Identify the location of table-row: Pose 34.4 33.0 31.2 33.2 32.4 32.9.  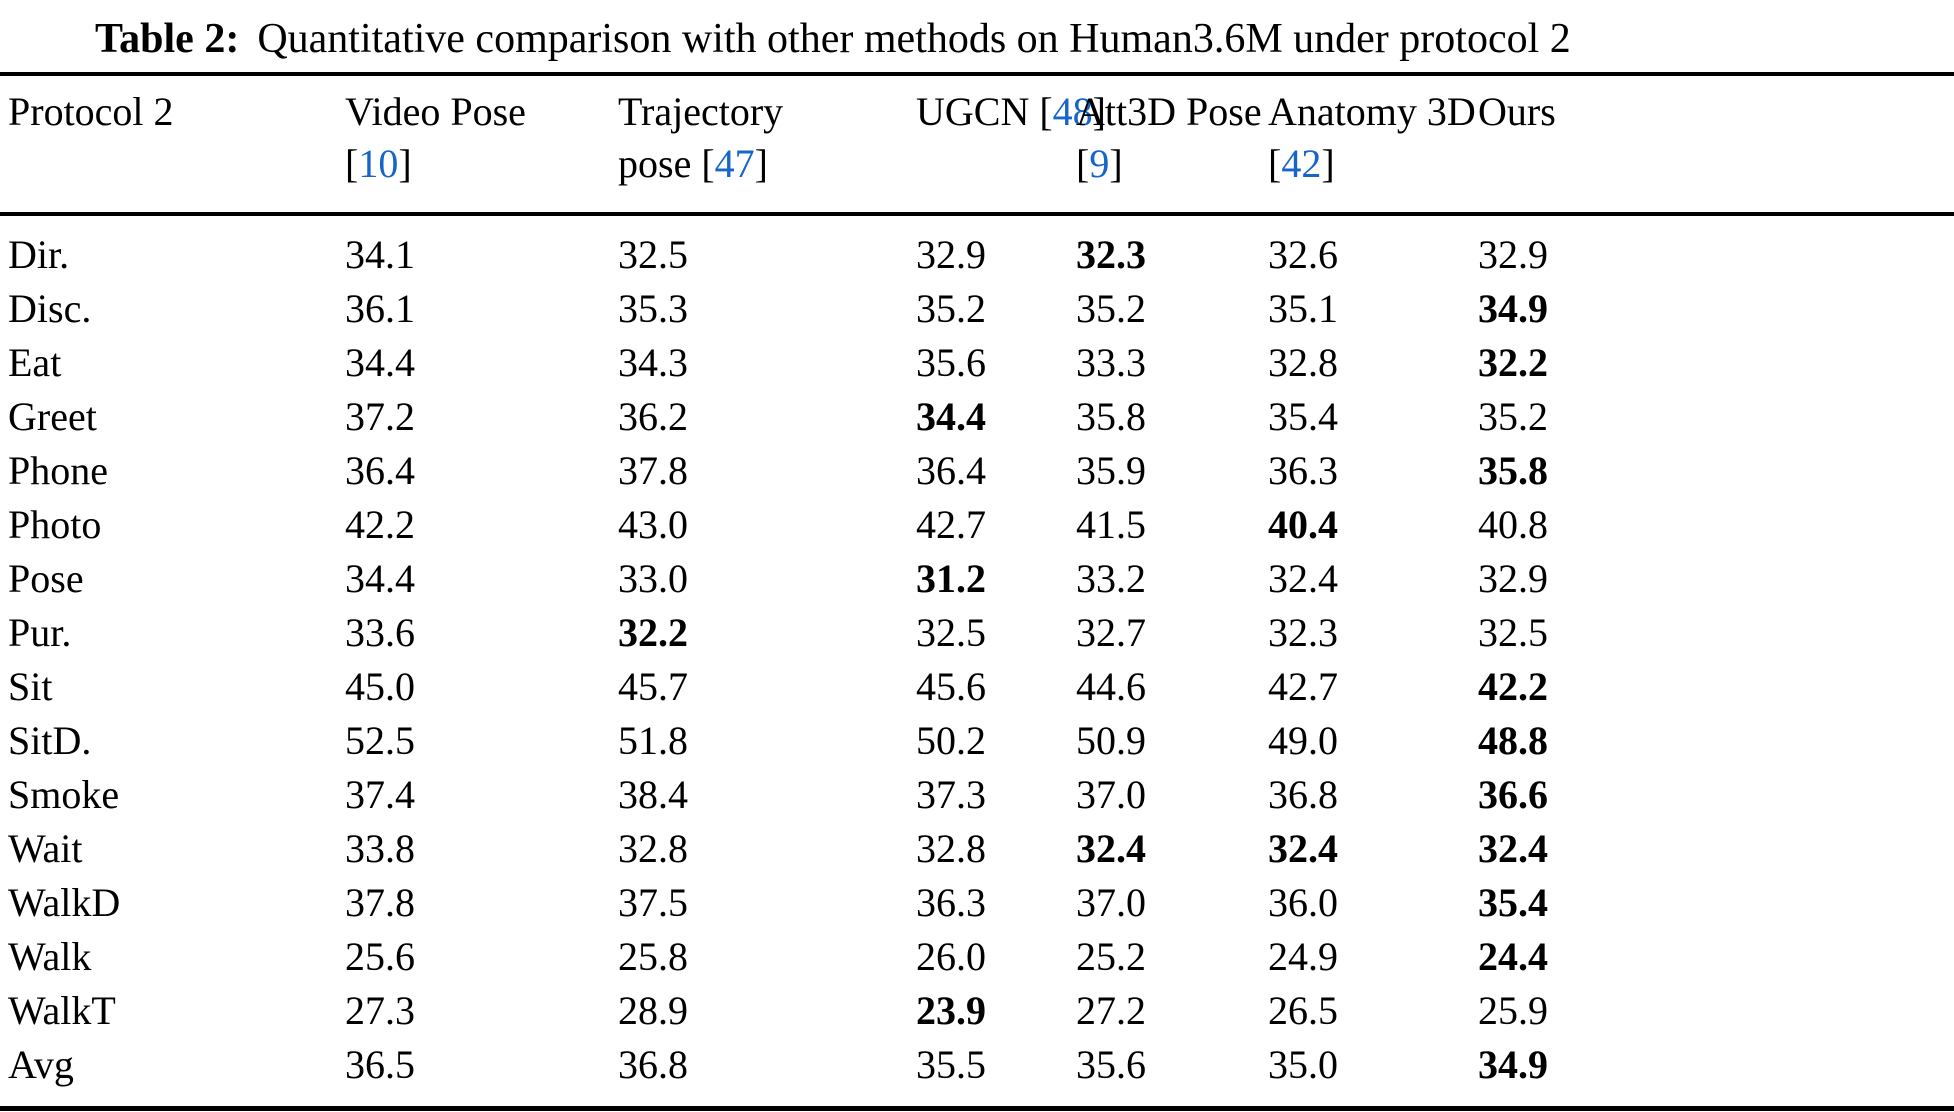
(977, 579).